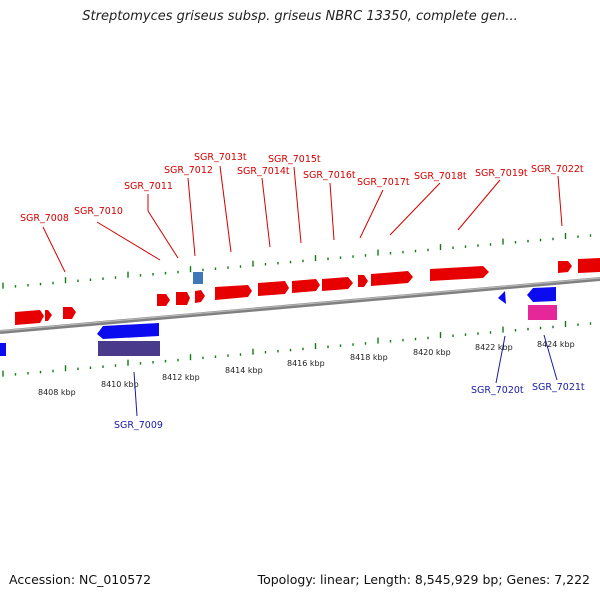 The width and height of the screenshot is (600, 600). Describe the element at coordinates (181, 377) in the screenshot. I see `ruler-label-8412: 8412 kbp` at that location.